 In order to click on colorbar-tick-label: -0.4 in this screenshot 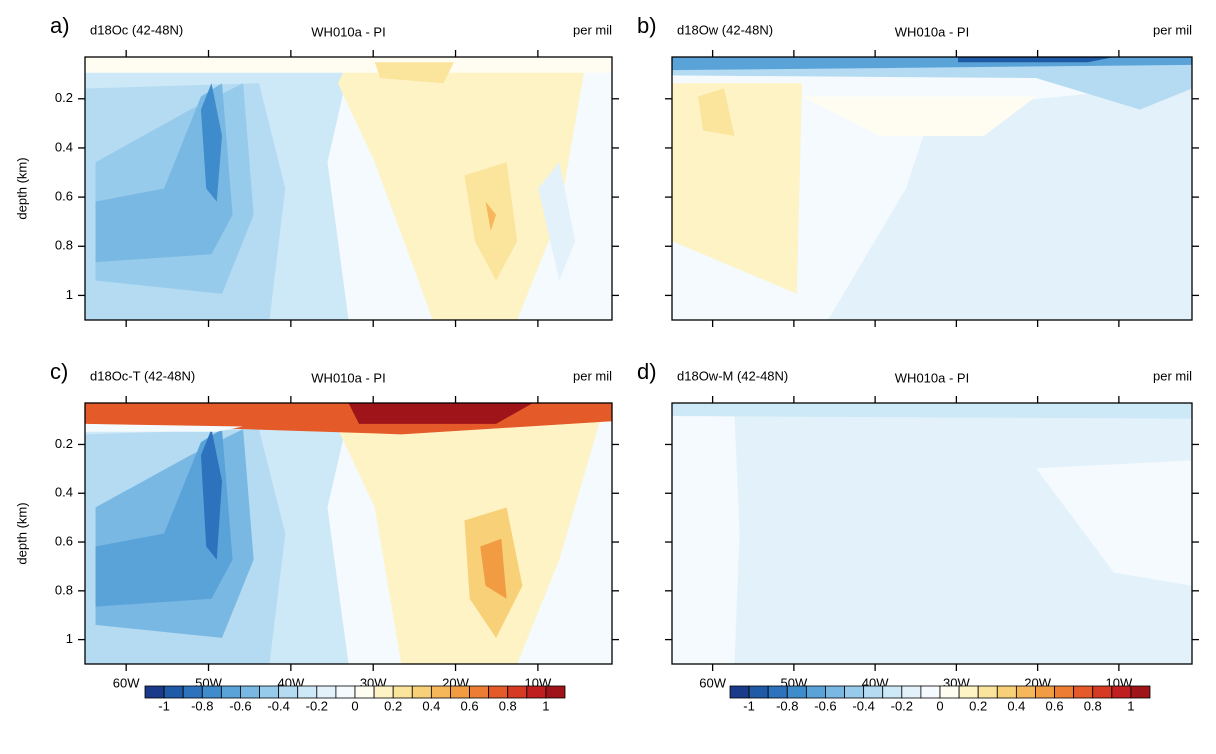, I will do `click(278, 705)`.